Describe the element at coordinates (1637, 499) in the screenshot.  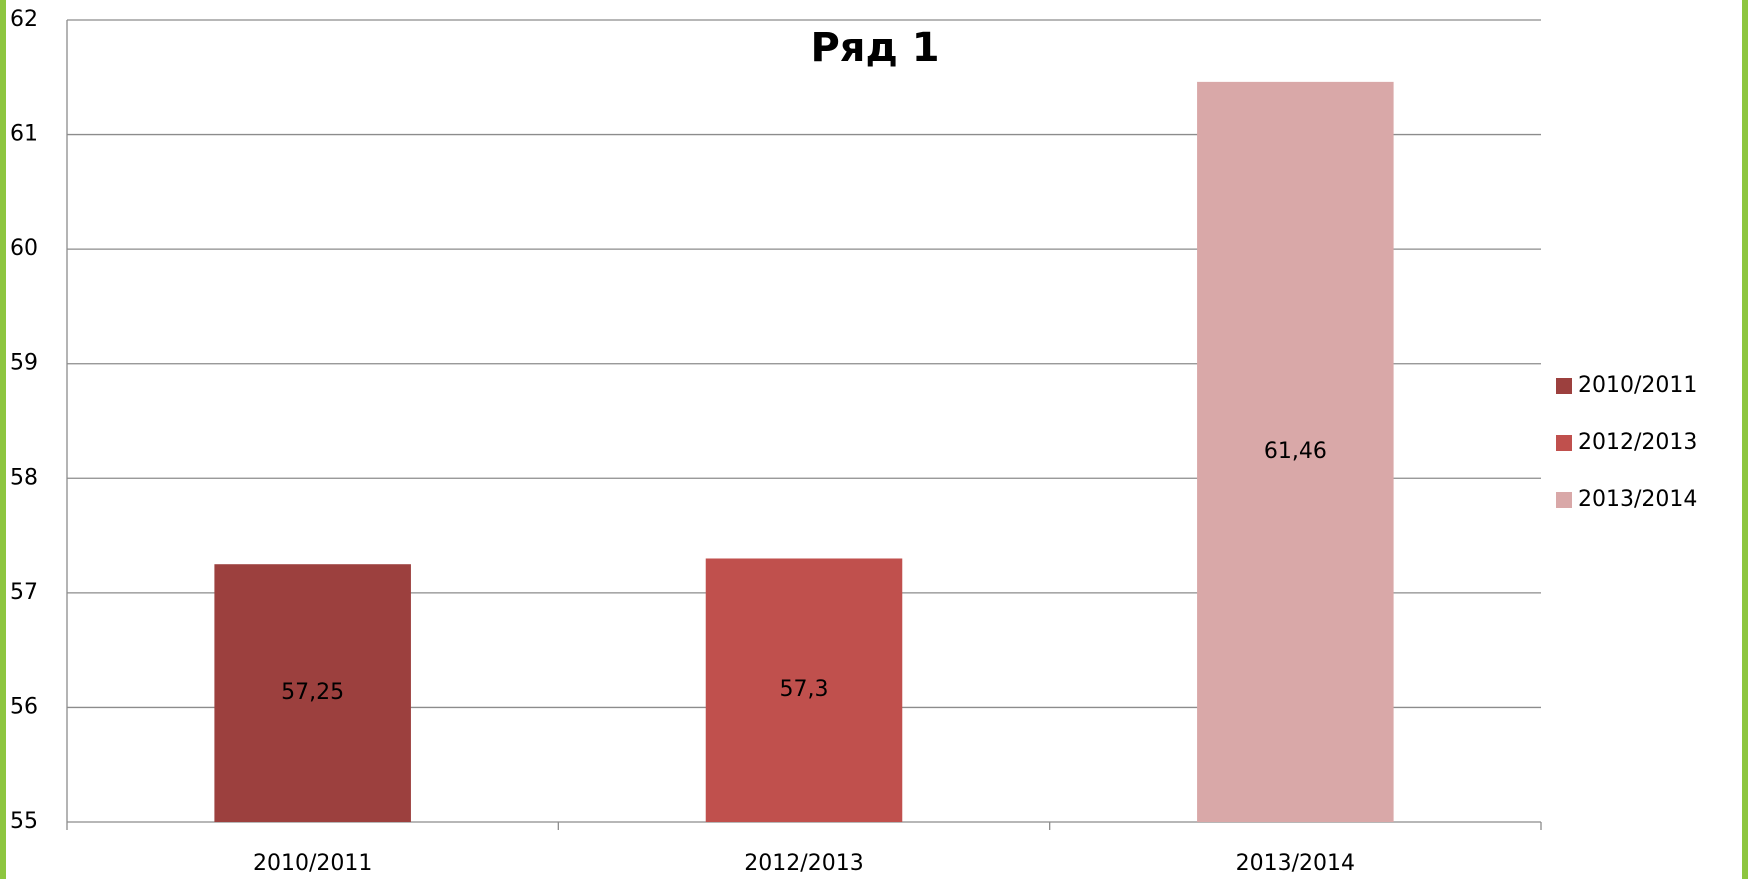
I see `legend-label: 2013/2014` at that location.